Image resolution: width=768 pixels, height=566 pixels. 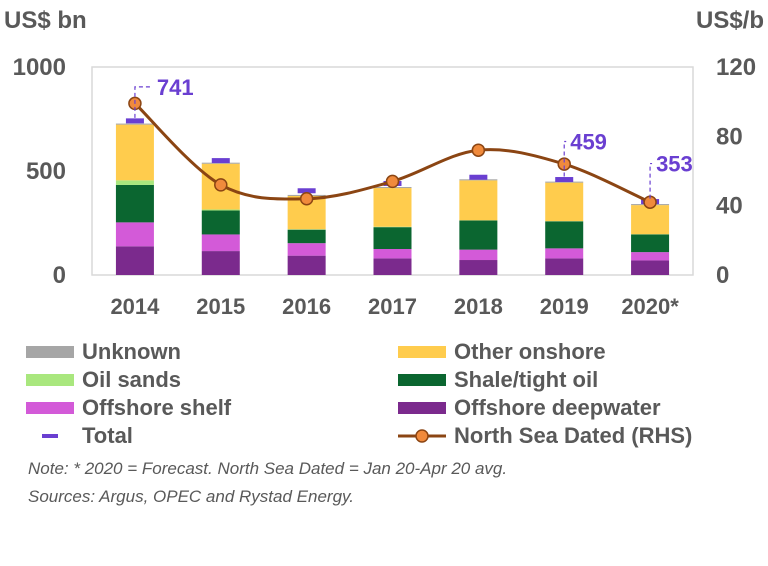 I want to click on legend-item-north-sea: North Sea Dated (RHS), so click(x=545, y=436).